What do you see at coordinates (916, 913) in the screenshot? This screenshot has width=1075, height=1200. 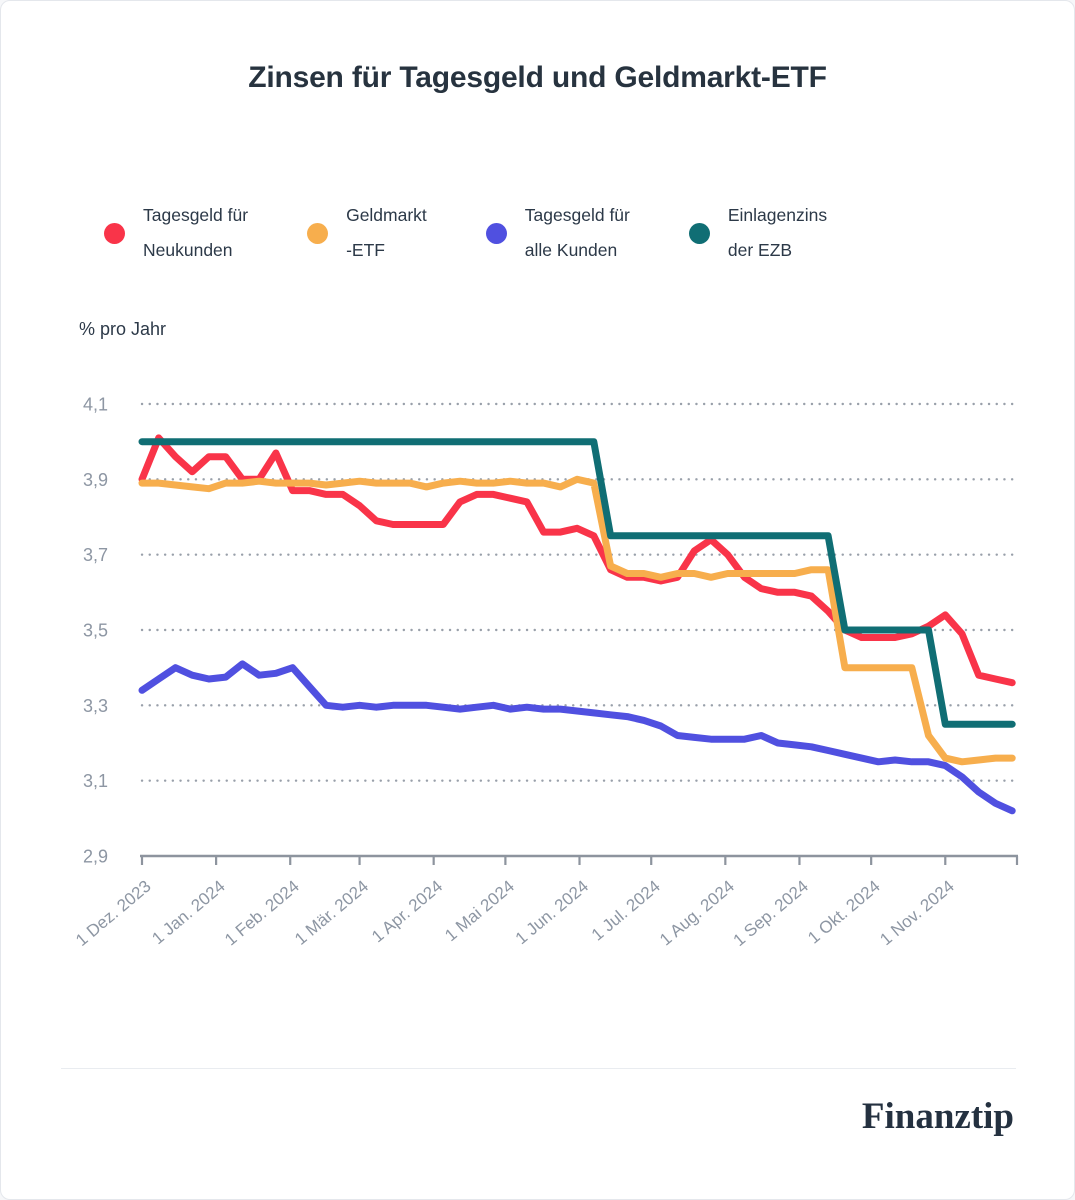 I see `x-tick-label: 1 Nov. 2024` at bounding box center [916, 913].